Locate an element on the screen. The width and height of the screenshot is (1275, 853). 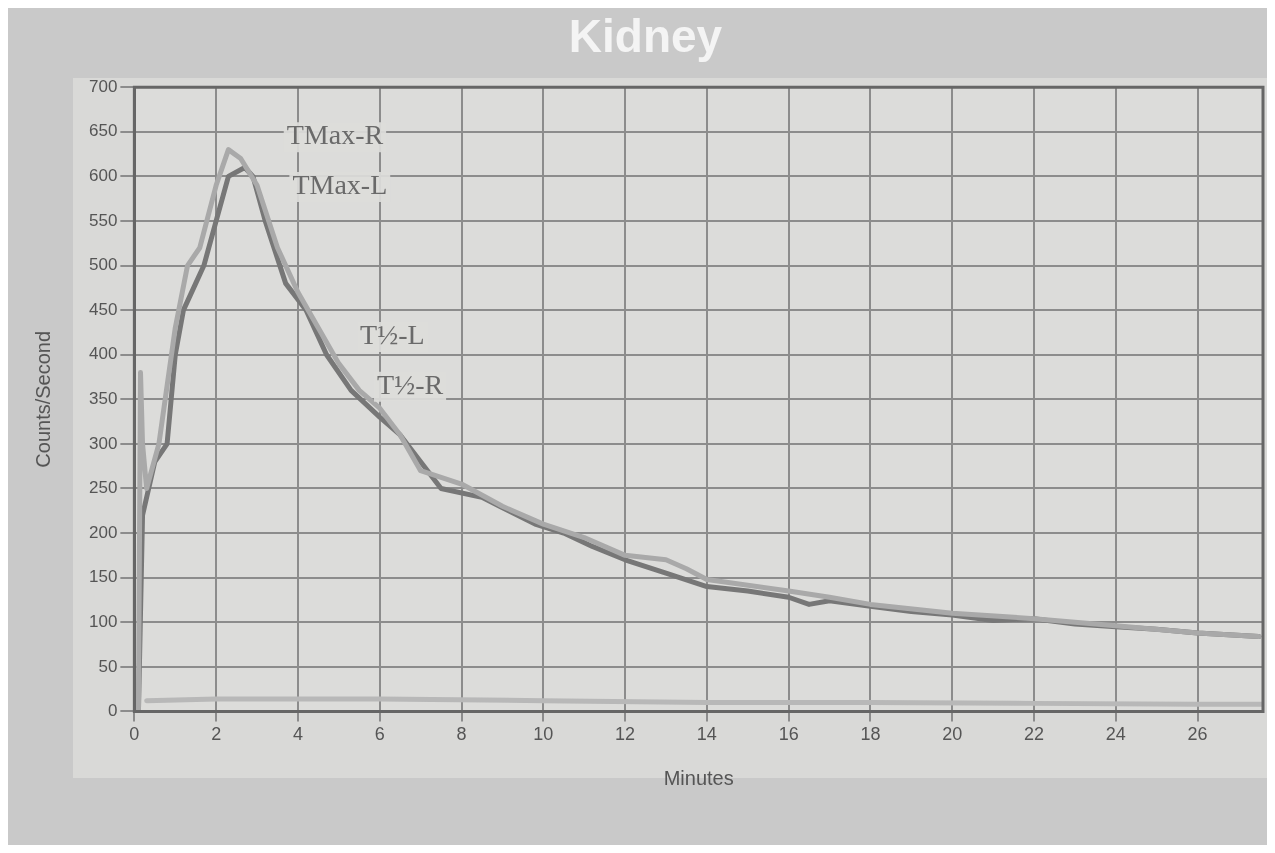
annotation: TMax-R is located at coordinates (335, 135).